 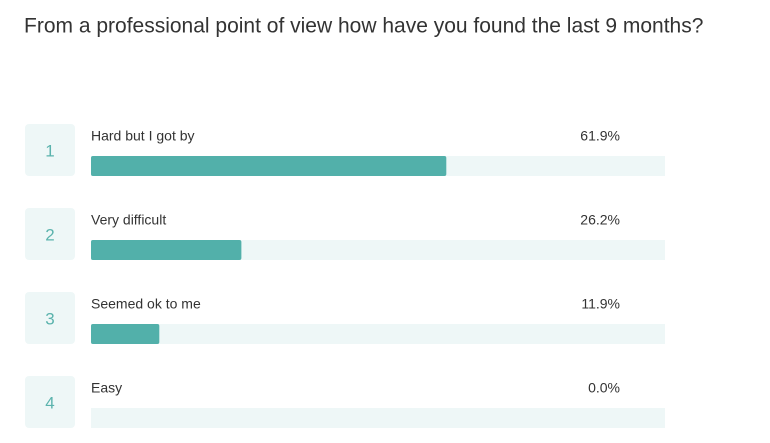 I want to click on value-label: 26.2%, so click(x=600, y=220).